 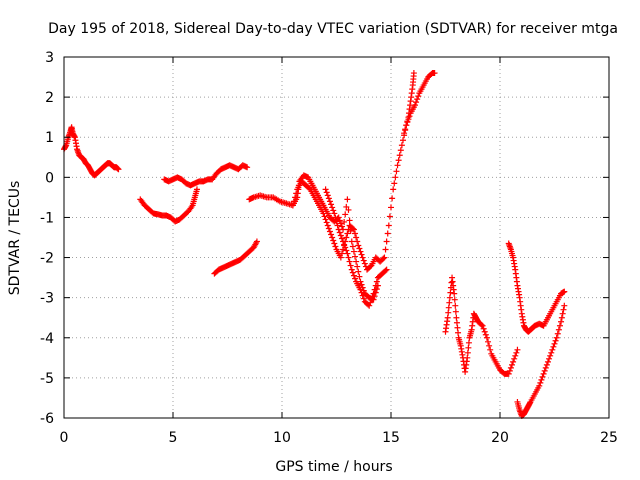 What do you see at coordinates (481, 325) in the screenshot?
I see `series-seg9` at bounding box center [481, 325].